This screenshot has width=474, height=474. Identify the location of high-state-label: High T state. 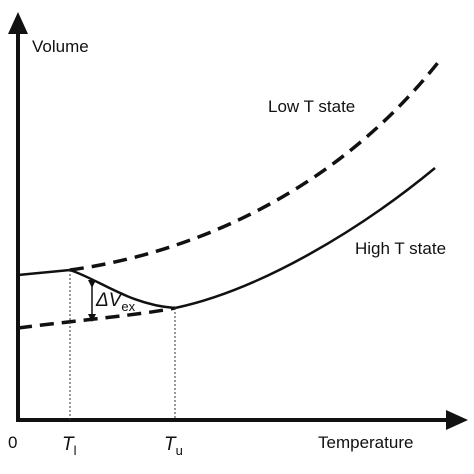
(400, 248).